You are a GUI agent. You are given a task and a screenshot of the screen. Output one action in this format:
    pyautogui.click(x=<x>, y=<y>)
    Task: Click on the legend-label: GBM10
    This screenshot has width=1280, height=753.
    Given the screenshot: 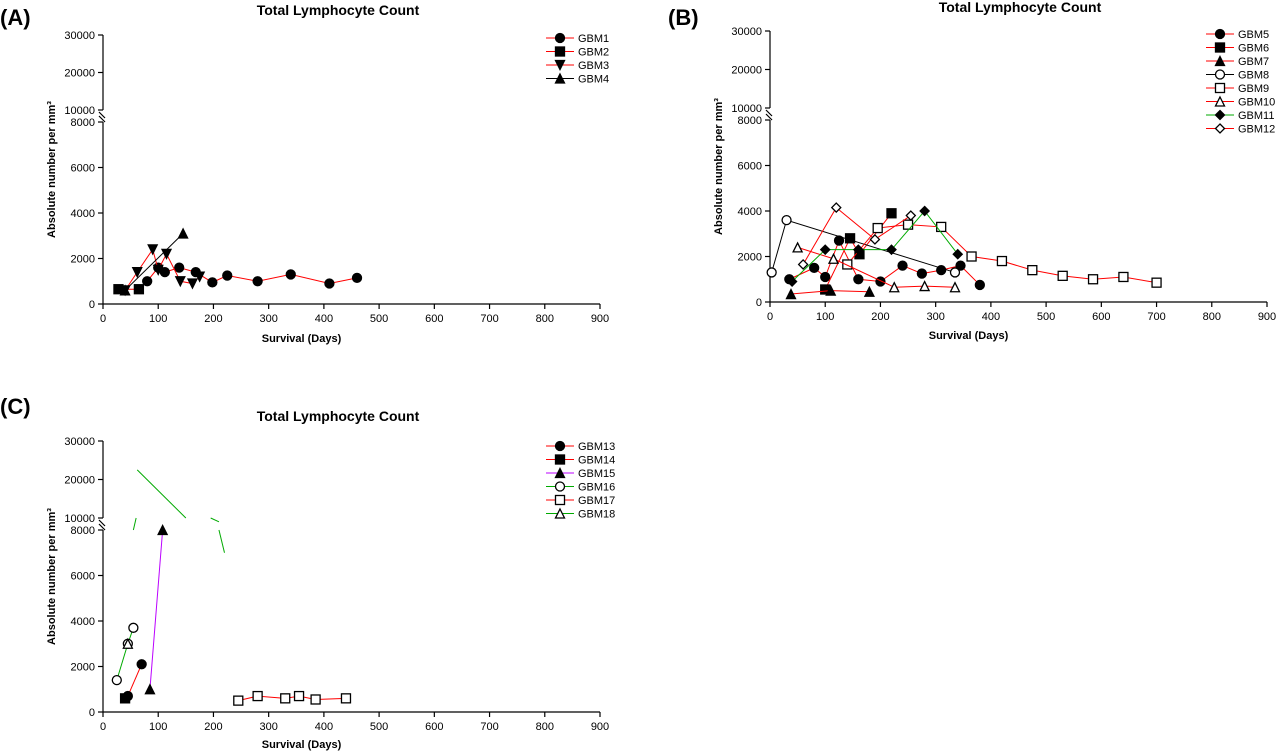 What is the action you would take?
    pyautogui.click(x=1256, y=103)
    